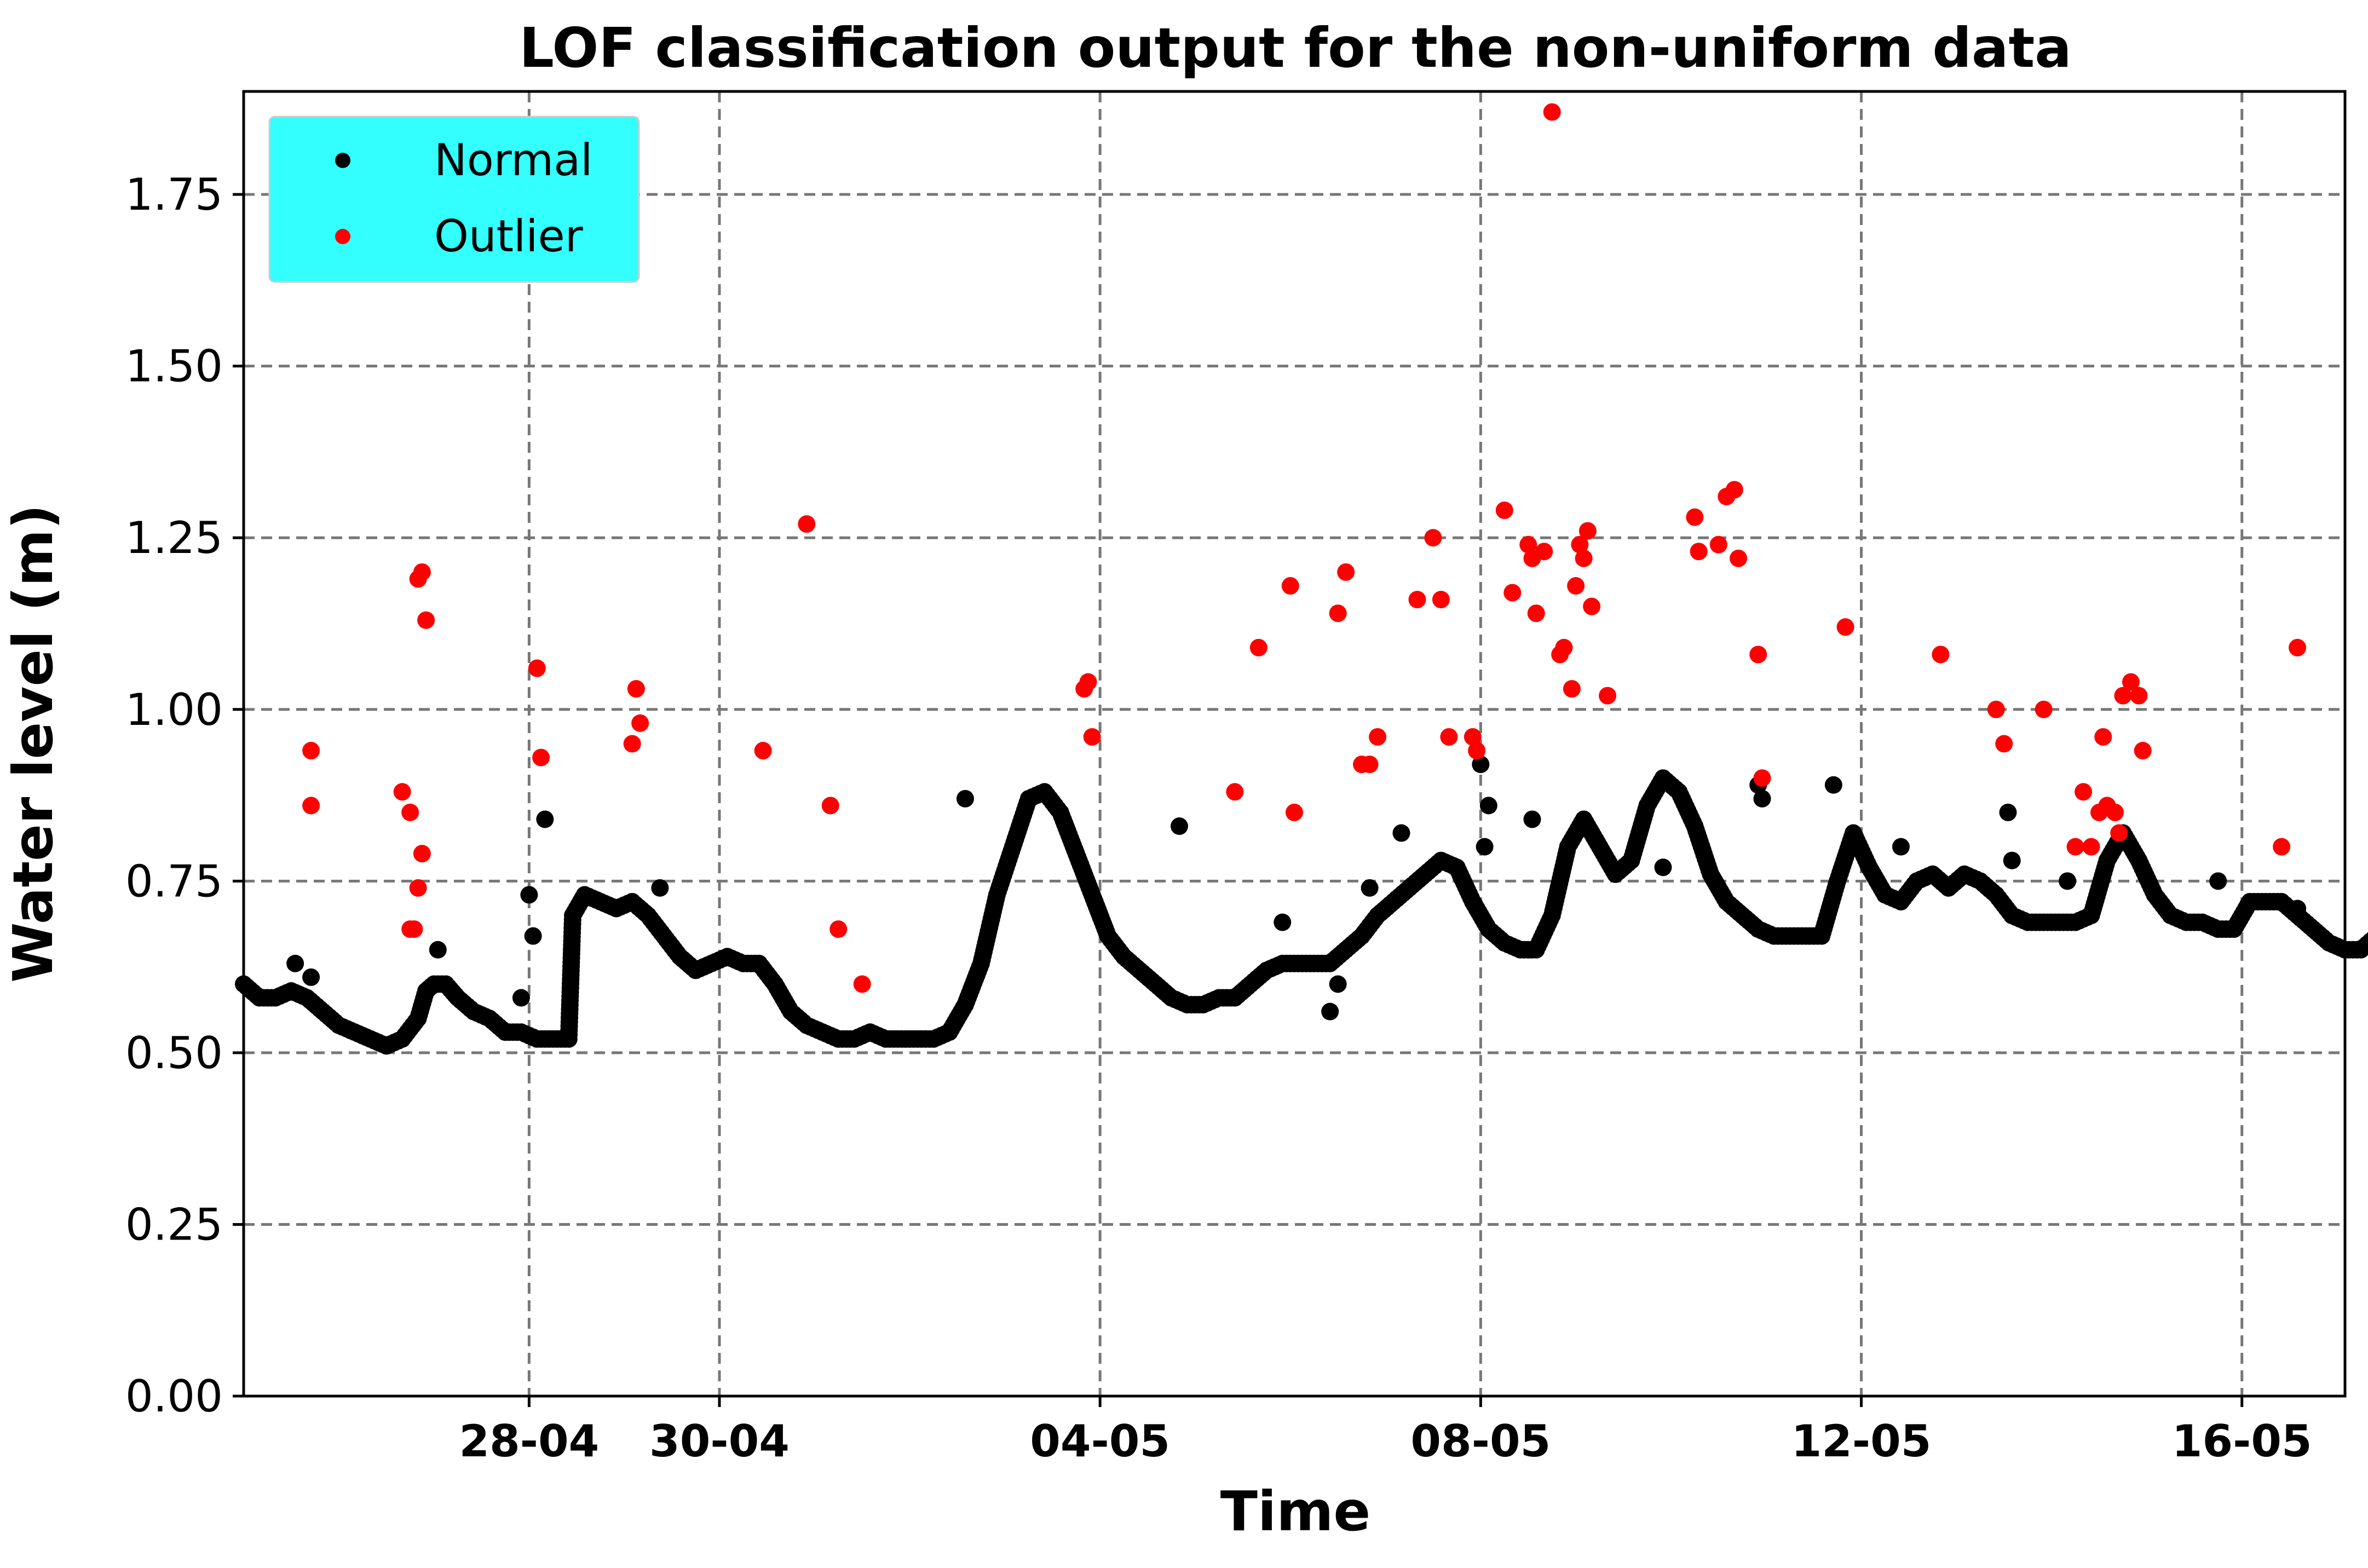 The height and width of the screenshot is (1568, 2368). What do you see at coordinates (174, 537) in the screenshot?
I see `y-tick-label: 1.25` at bounding box center [174, 537].